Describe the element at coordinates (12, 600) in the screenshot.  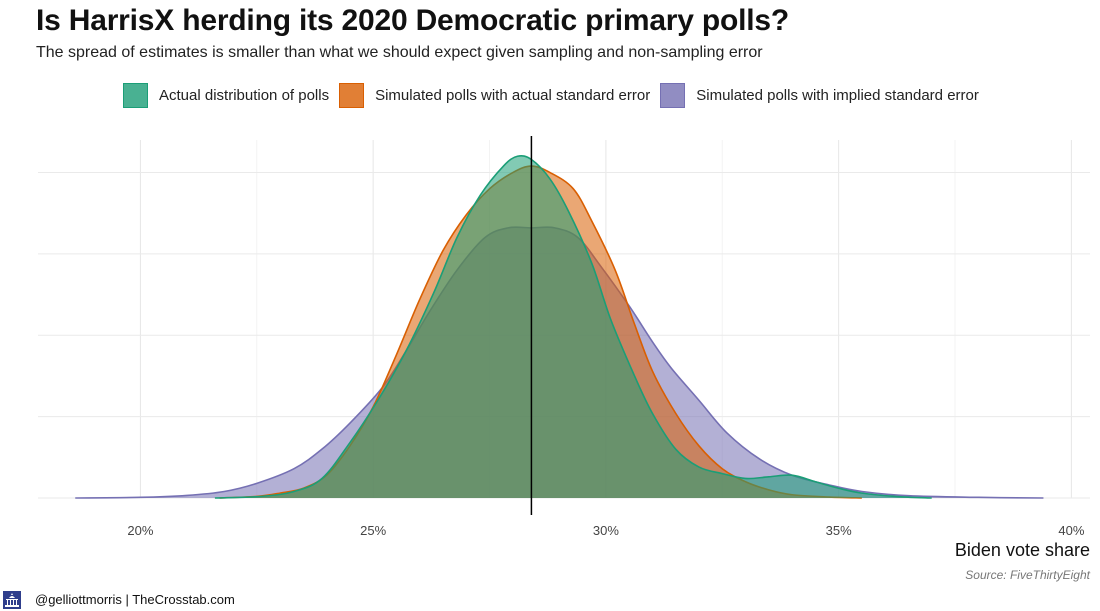
I see `capitol-icon` at that location.